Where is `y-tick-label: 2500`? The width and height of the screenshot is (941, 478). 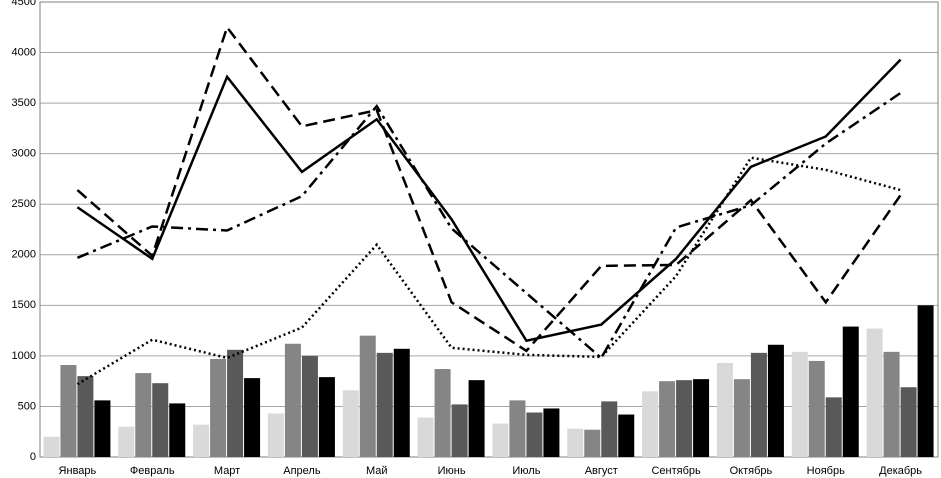 y-tick-label: 2500 is located at coordinates (24, 204).